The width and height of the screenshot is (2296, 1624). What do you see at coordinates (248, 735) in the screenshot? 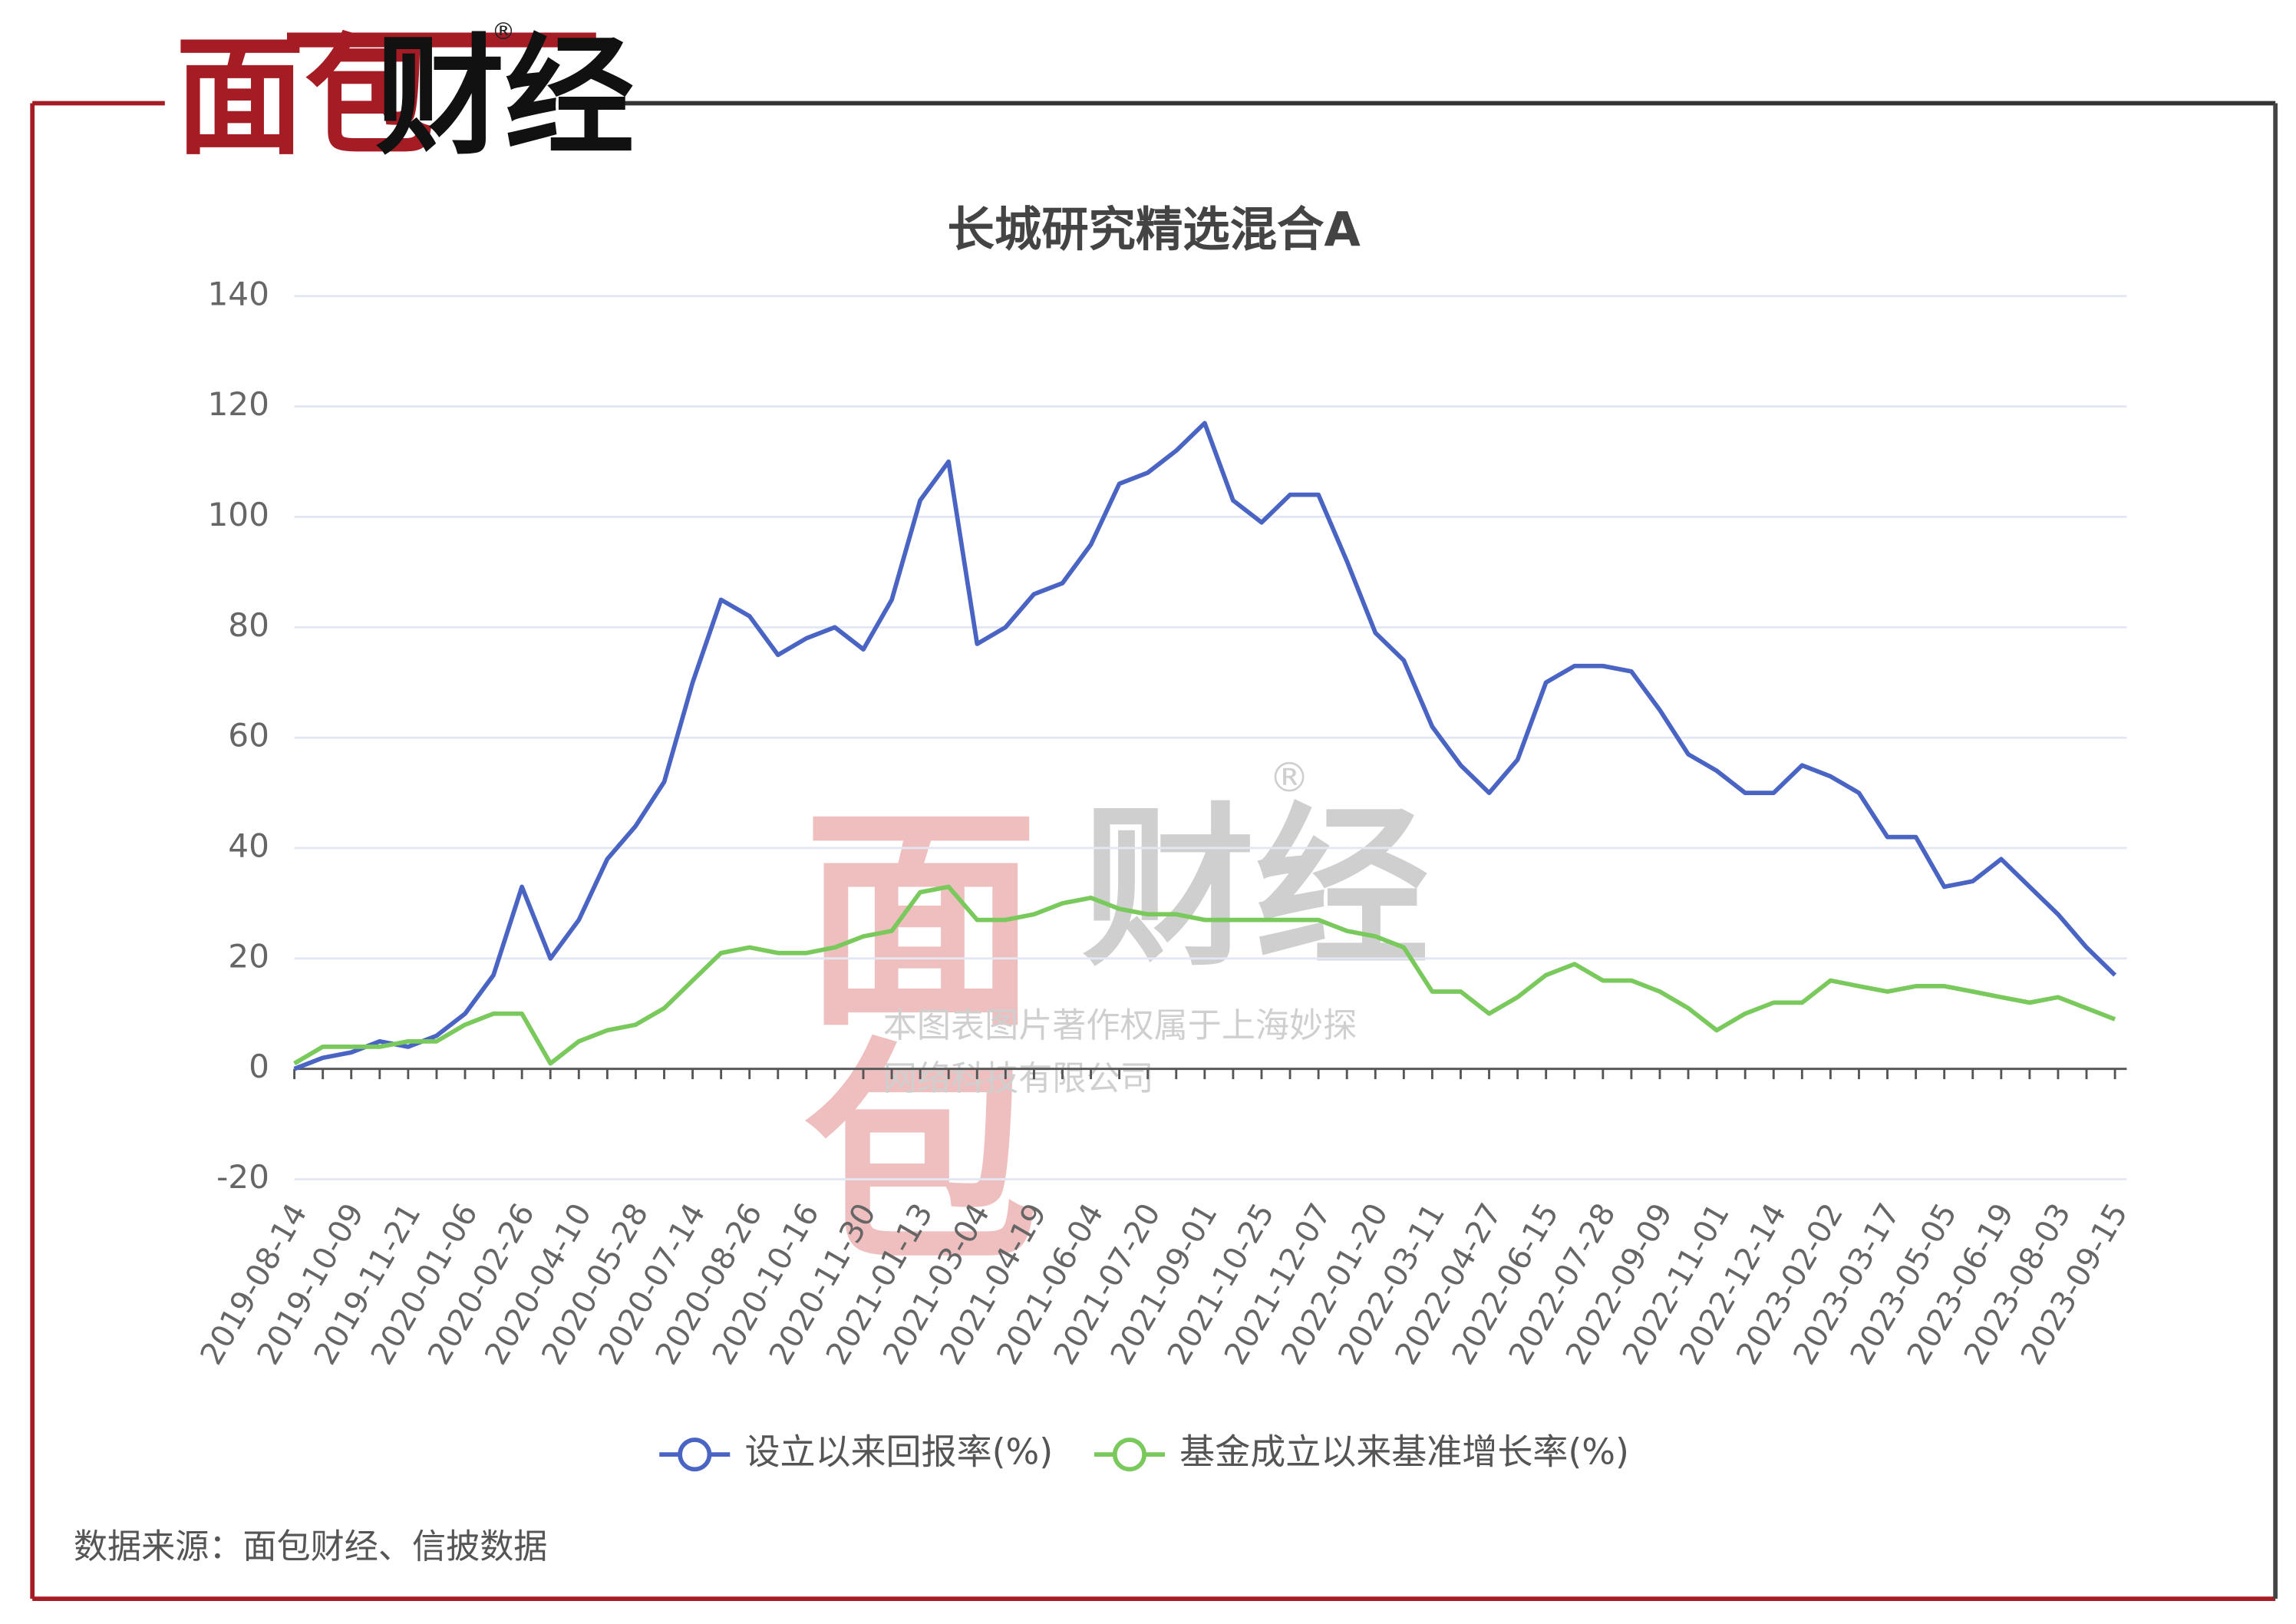
I see `y-tick-label: 60` at bounding box center [248, 735].